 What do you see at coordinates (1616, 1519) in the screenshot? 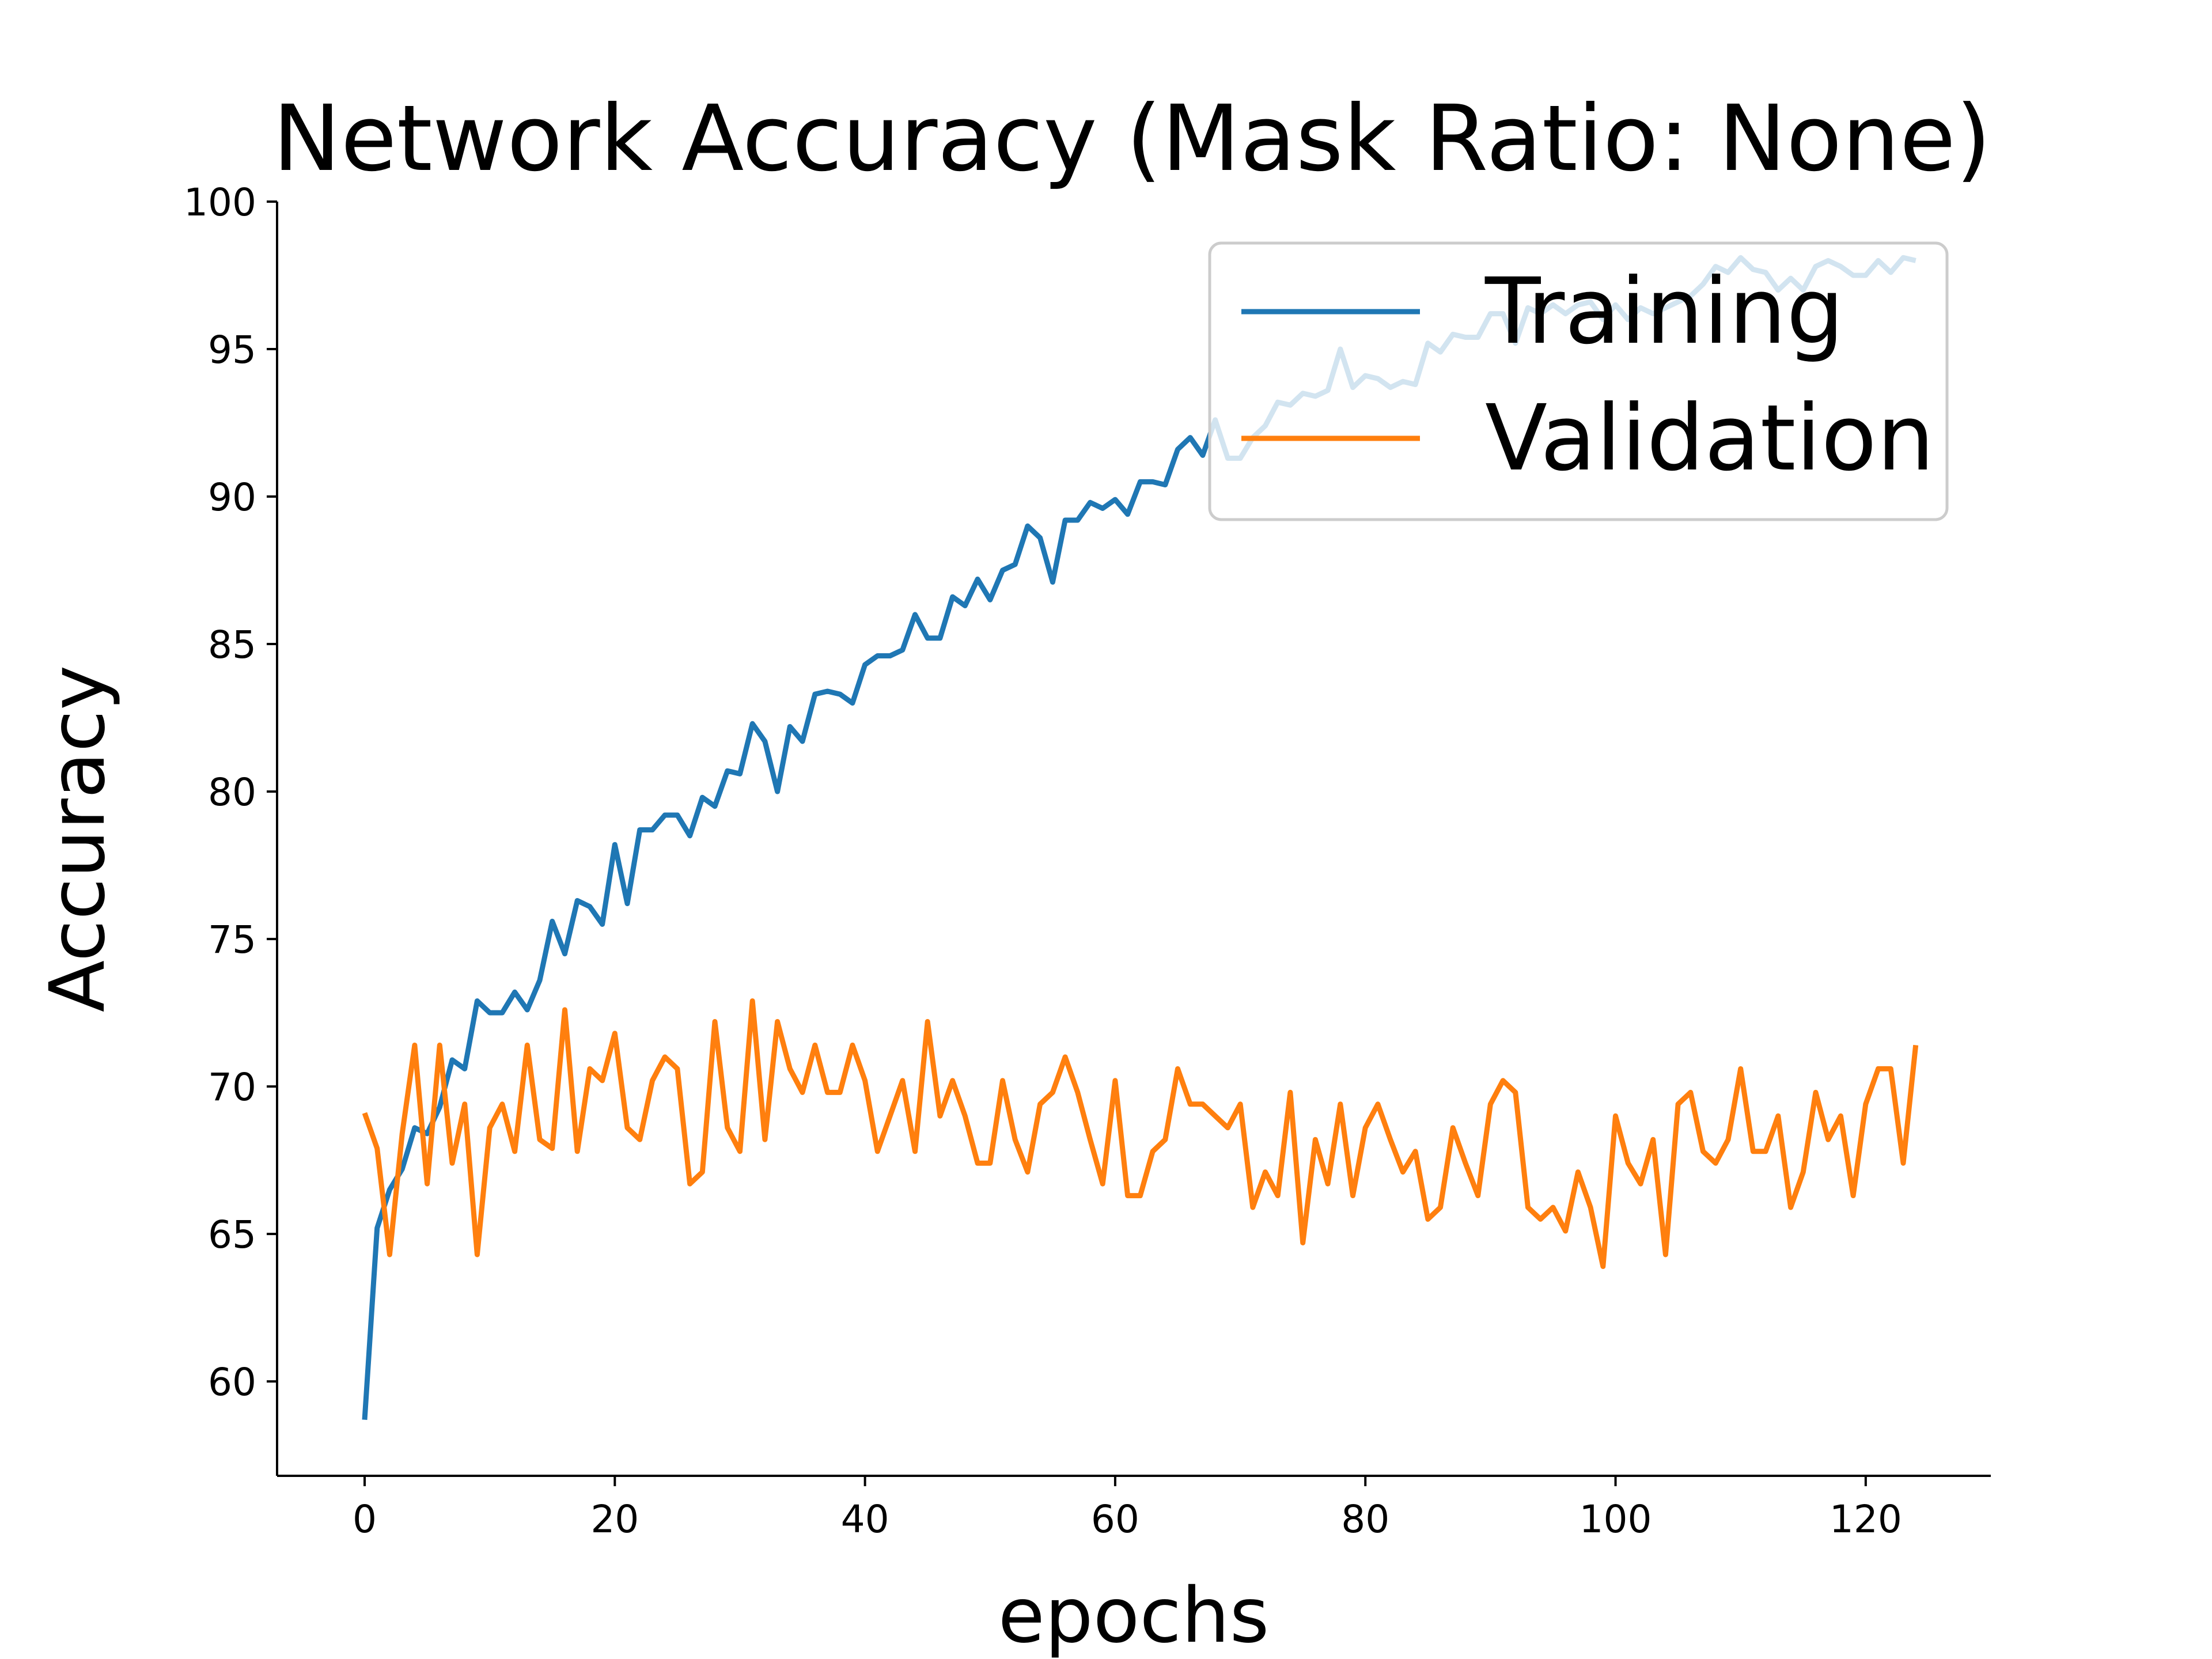
I see `x-tick-label: 100` at bounding box center [1616, 1519].